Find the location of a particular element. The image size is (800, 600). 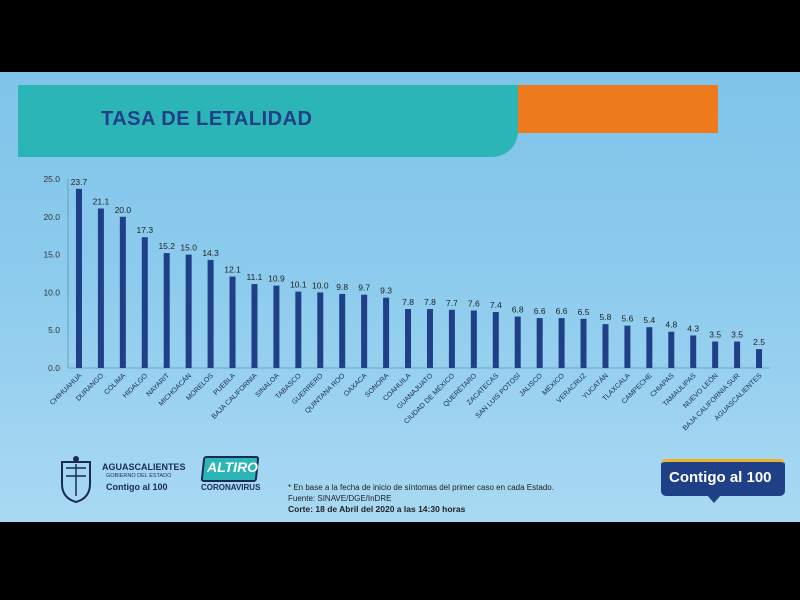

data-label: 4.3 is located at coordinates (693, 328).